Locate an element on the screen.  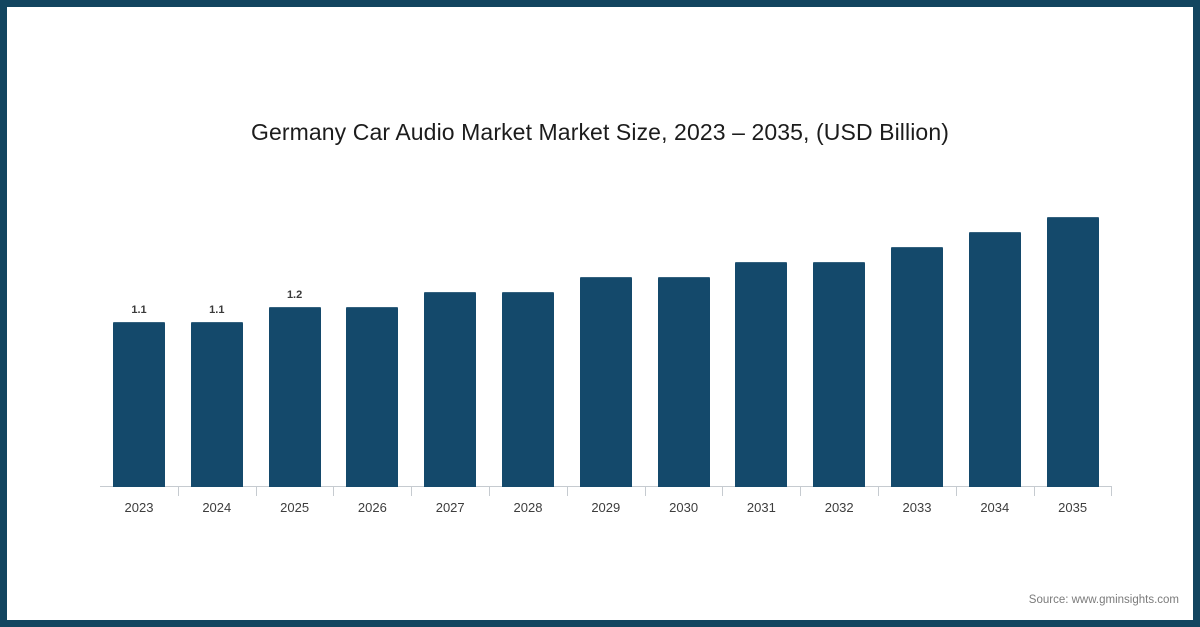
bar-group: 2027 is located at coordinates (450, 347).